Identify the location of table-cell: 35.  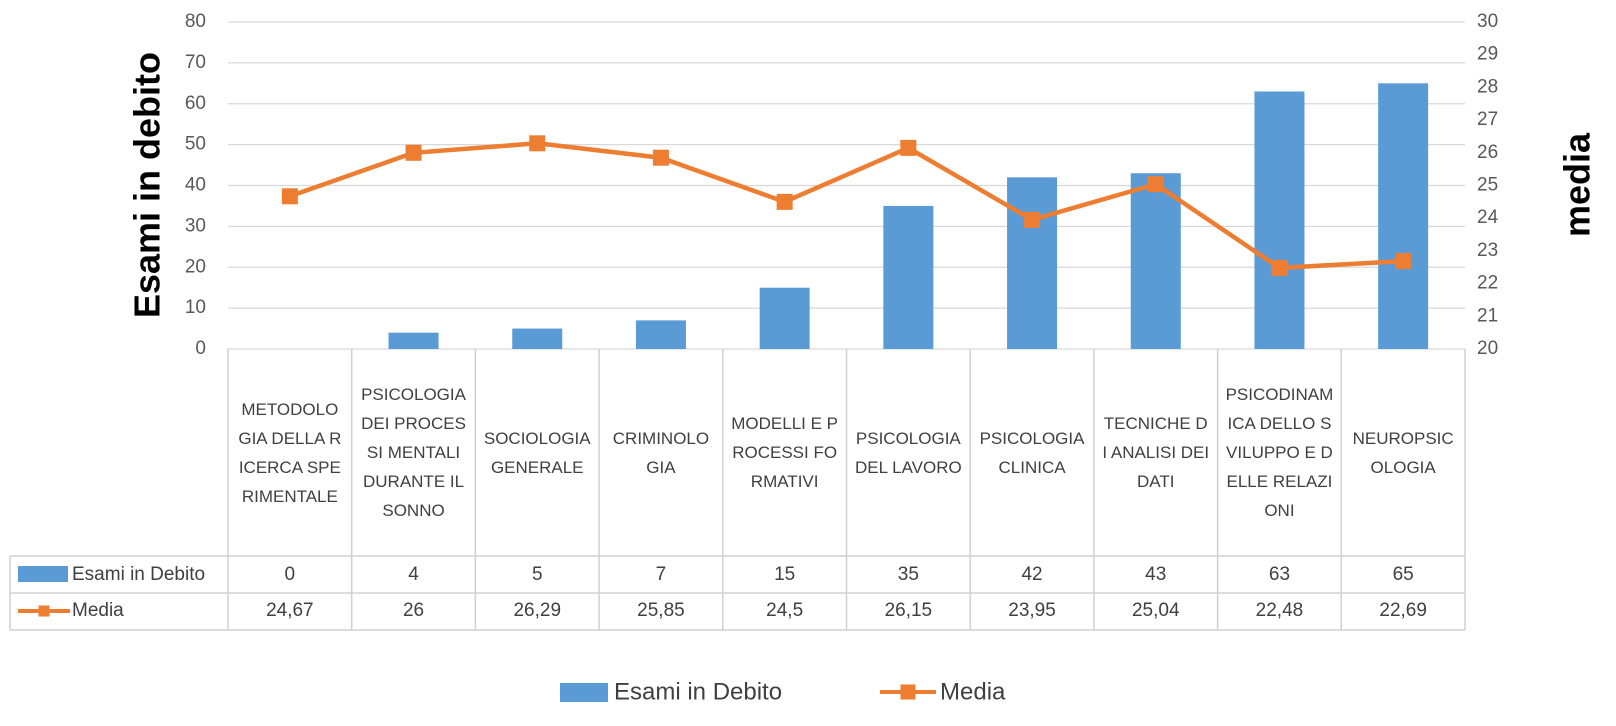
(908, 574).